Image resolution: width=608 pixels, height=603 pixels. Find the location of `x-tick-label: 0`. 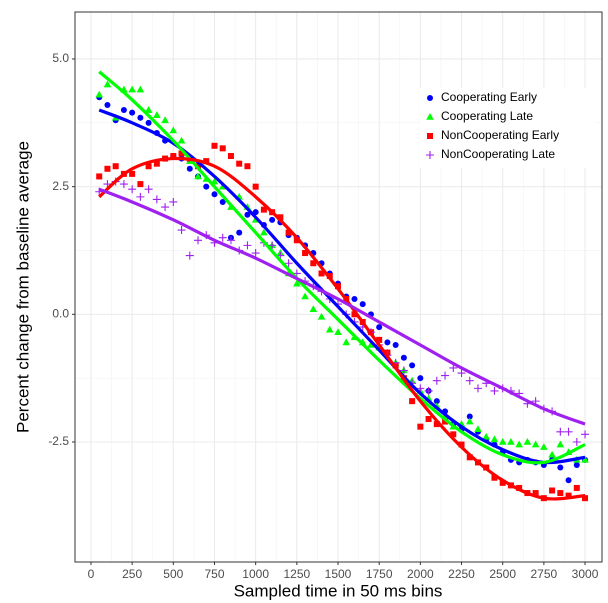

x-tick-label: 0 is located at coordinates (91, 574).